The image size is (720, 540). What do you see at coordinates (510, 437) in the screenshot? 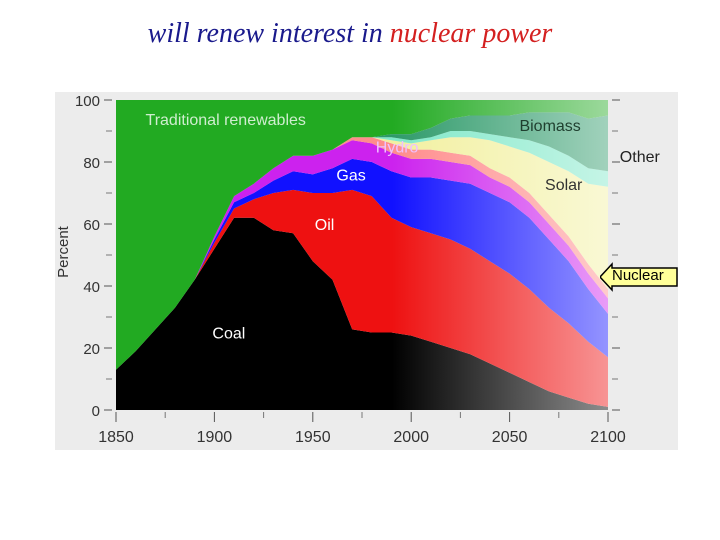
I see `x-tick-label-2050: 2050` at bounding box center [510, 437].